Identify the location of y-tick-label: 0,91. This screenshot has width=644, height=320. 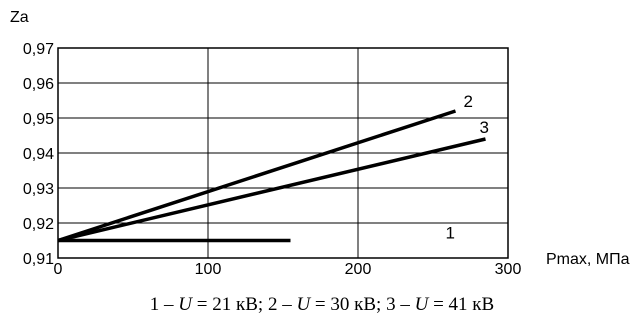
(38, 259).